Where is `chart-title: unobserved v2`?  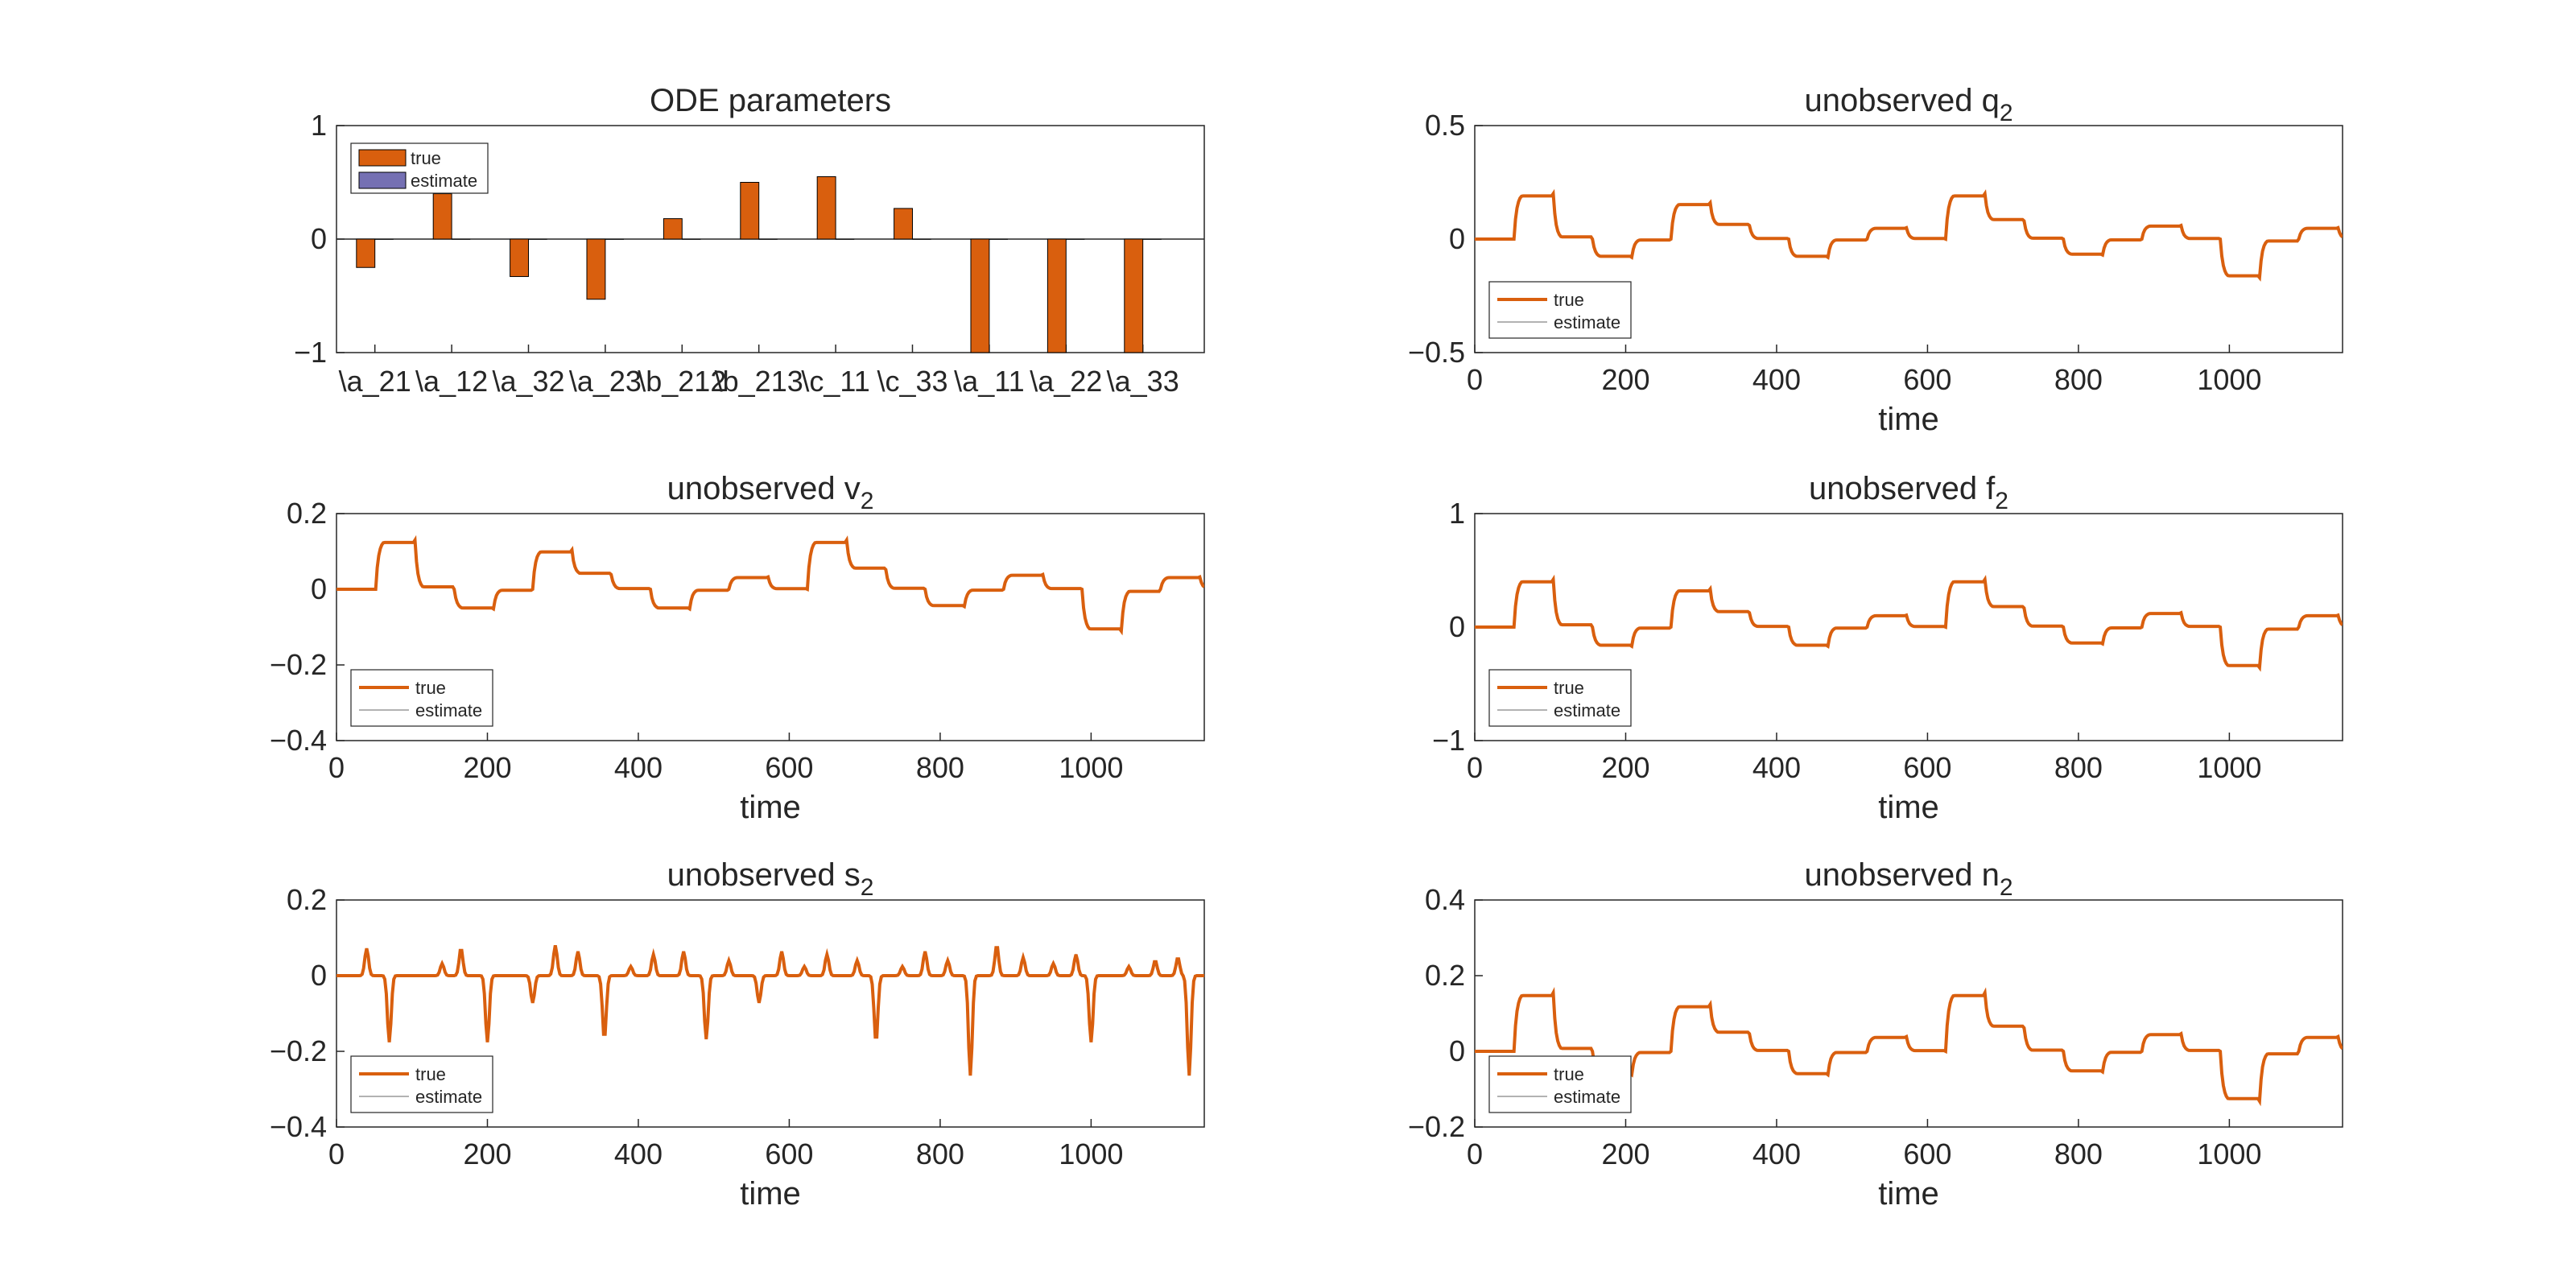 chart-title: unobserved v2 is located at coordinates (770, 492).